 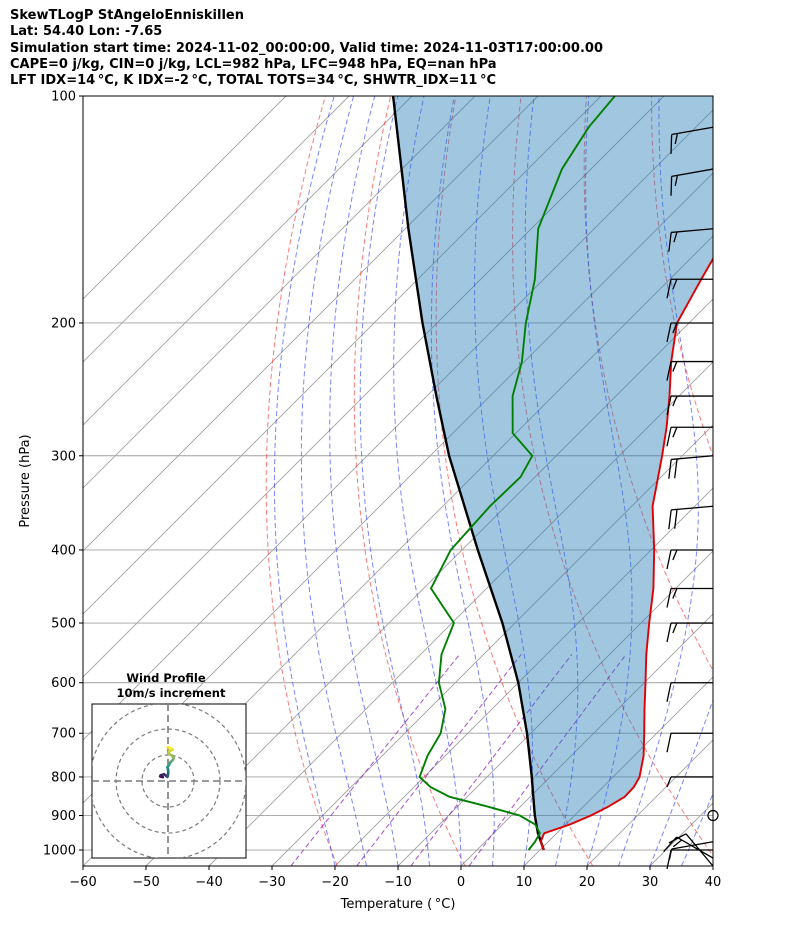 I want to click on x-tick-label: −60, so click(x=82, y=882).